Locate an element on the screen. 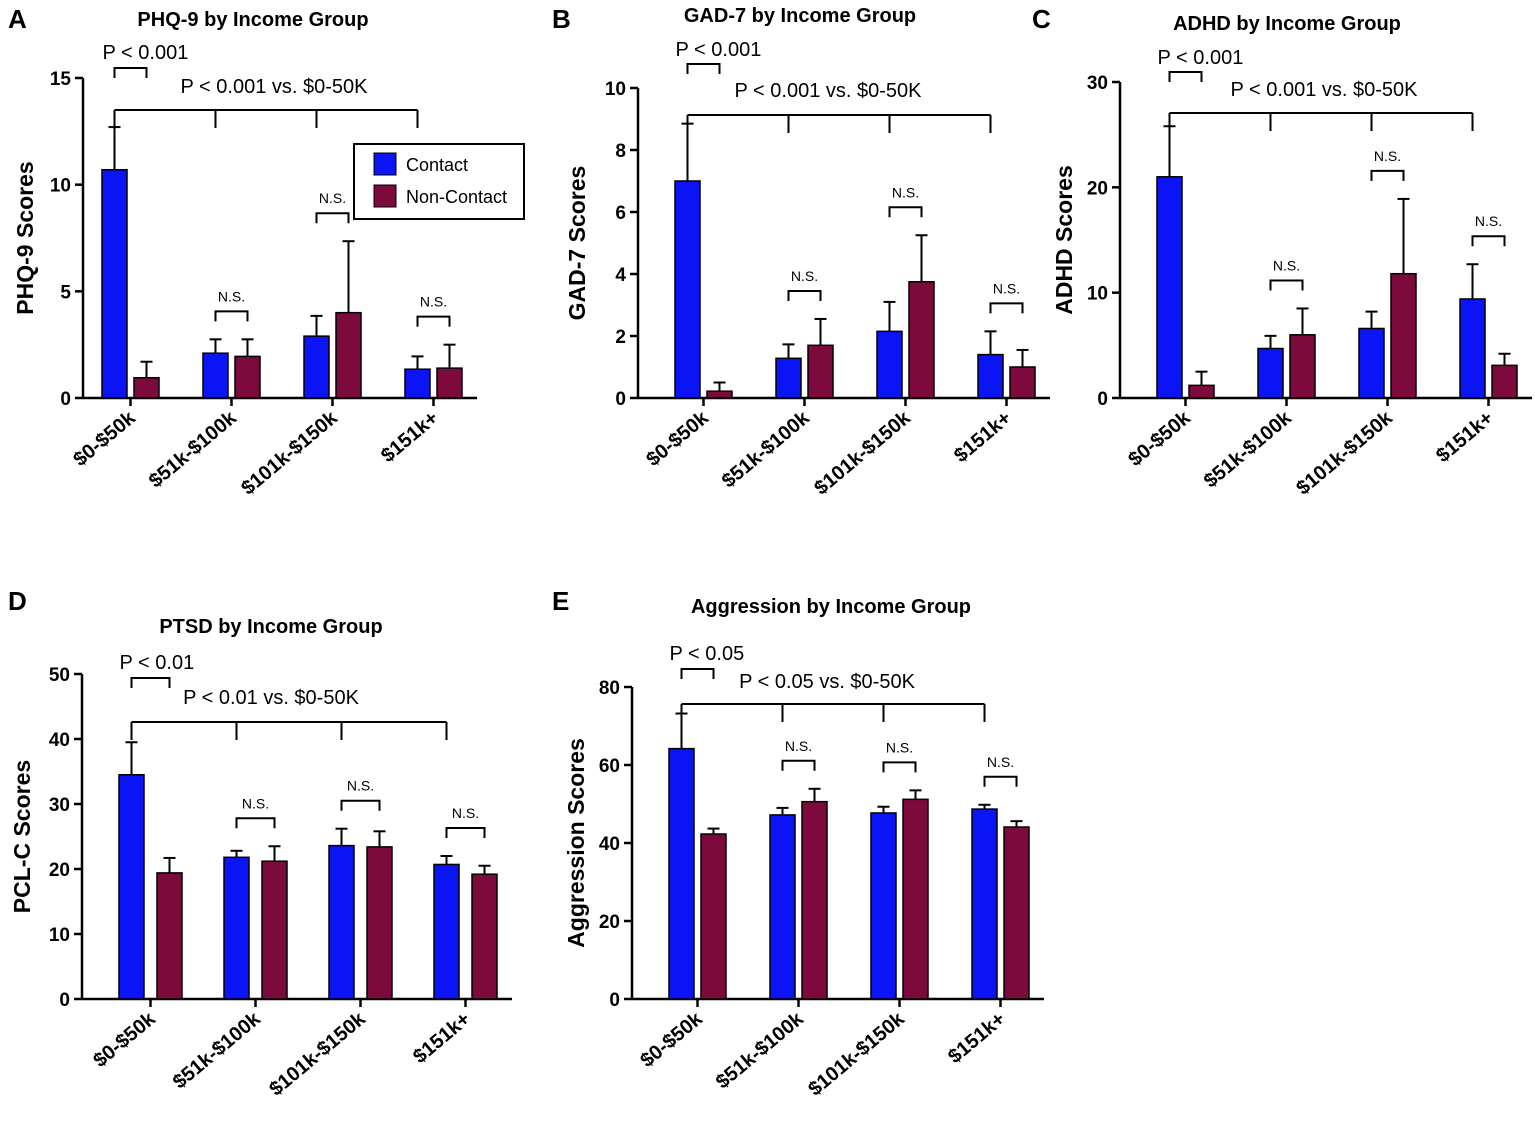 This screenshot has width=1535, height=1142. panel-letter: A is located at coordinates (17, 19).